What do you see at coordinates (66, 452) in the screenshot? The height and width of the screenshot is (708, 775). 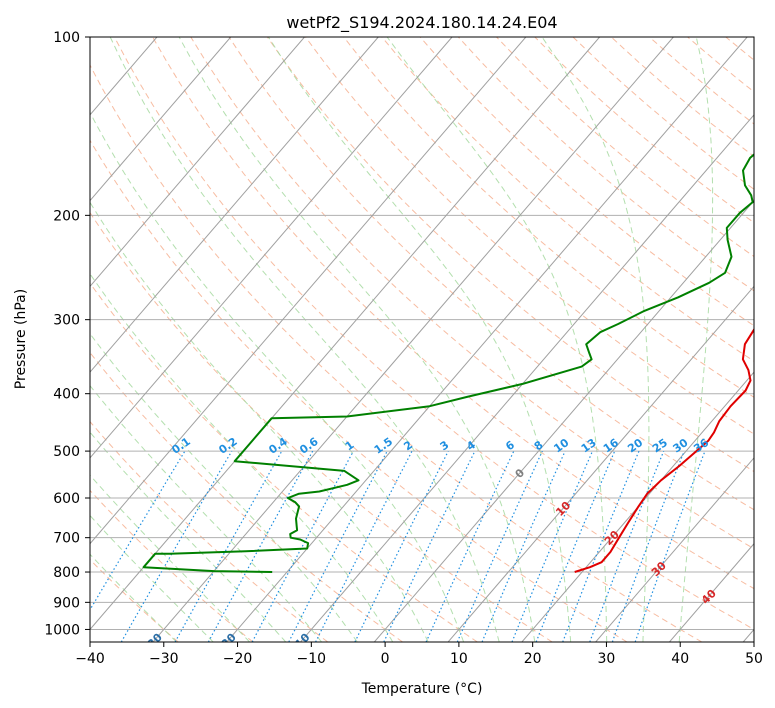 I see `y-tick-label: 500` at bounding box center [66, 452].